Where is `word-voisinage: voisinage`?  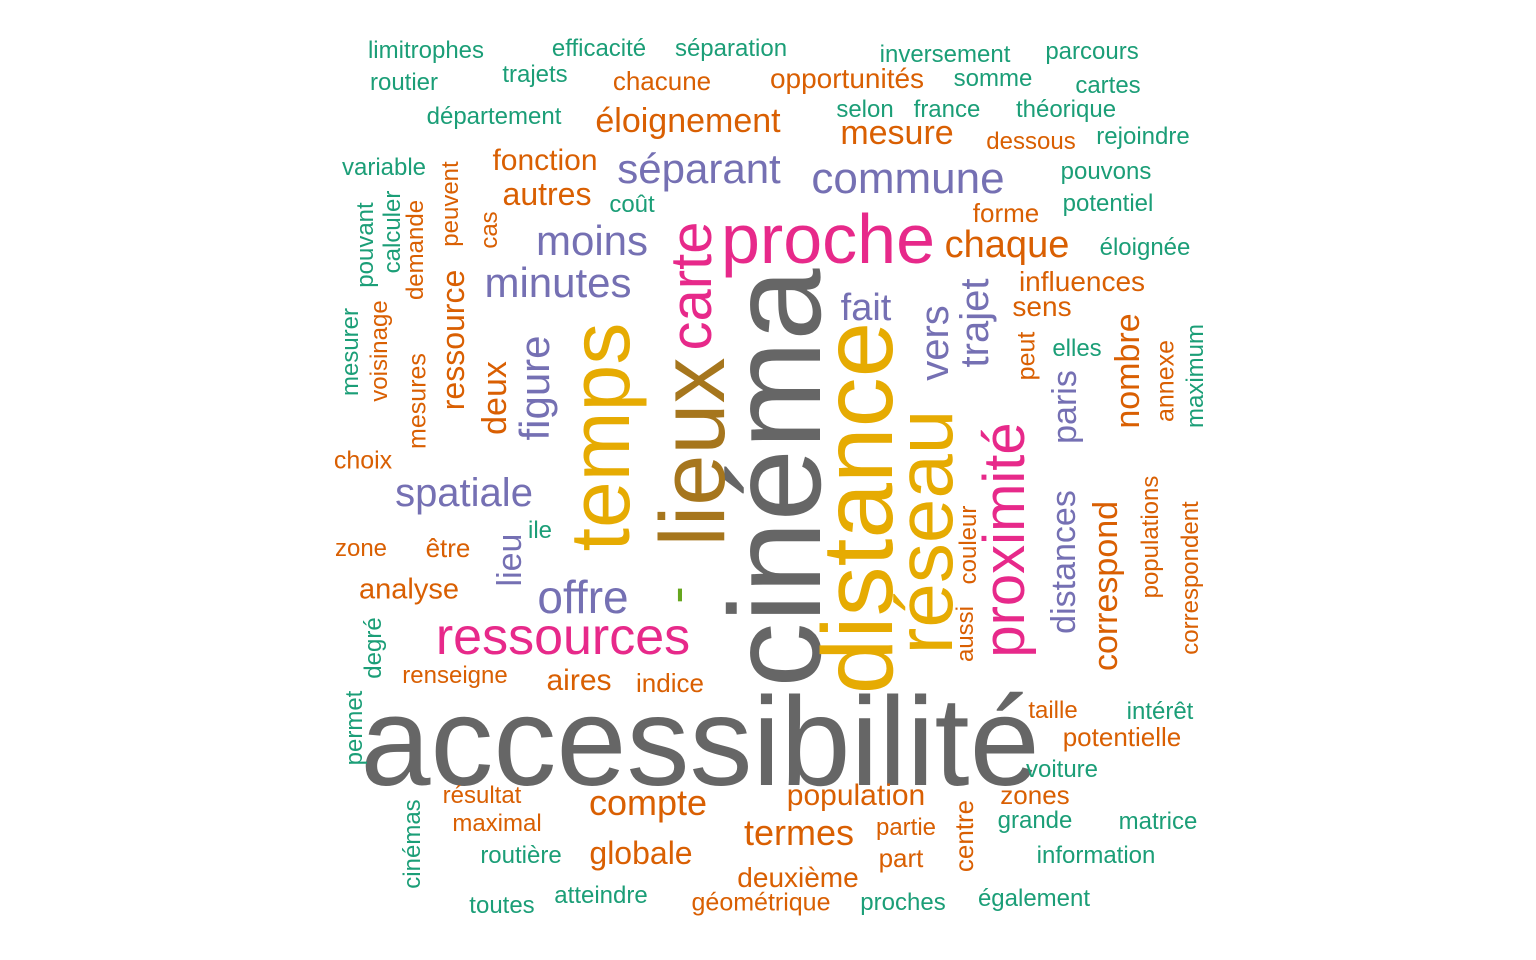
word-voisinage: voisinage is located at coordinates (379, 351).